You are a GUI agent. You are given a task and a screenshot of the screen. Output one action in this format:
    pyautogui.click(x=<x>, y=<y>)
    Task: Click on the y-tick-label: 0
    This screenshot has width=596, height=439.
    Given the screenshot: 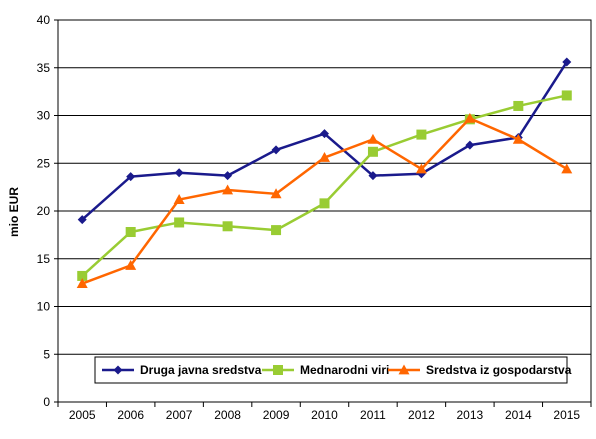 What is the action you would take?
    pyautogui.click(x=46, y=402)
    